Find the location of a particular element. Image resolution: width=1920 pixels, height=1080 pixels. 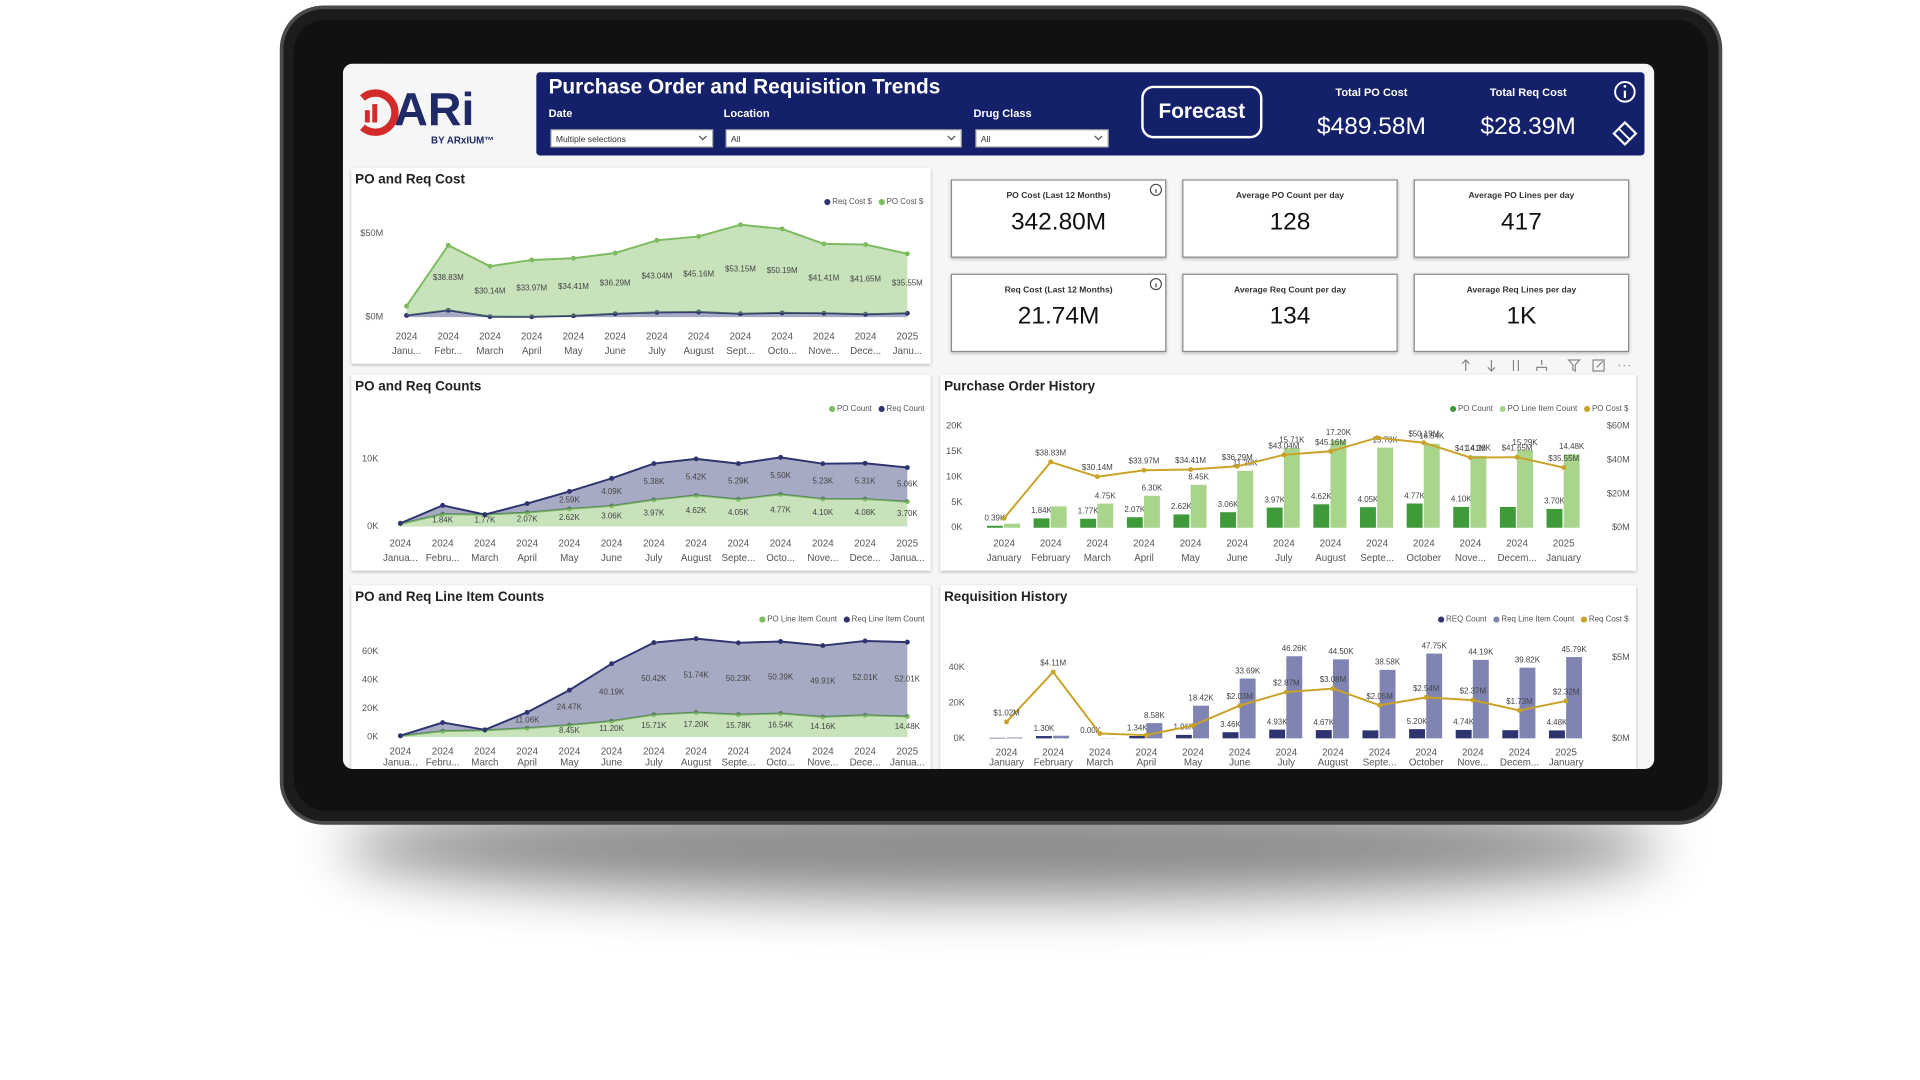

info-icon is located at coordinates (1625, 92).